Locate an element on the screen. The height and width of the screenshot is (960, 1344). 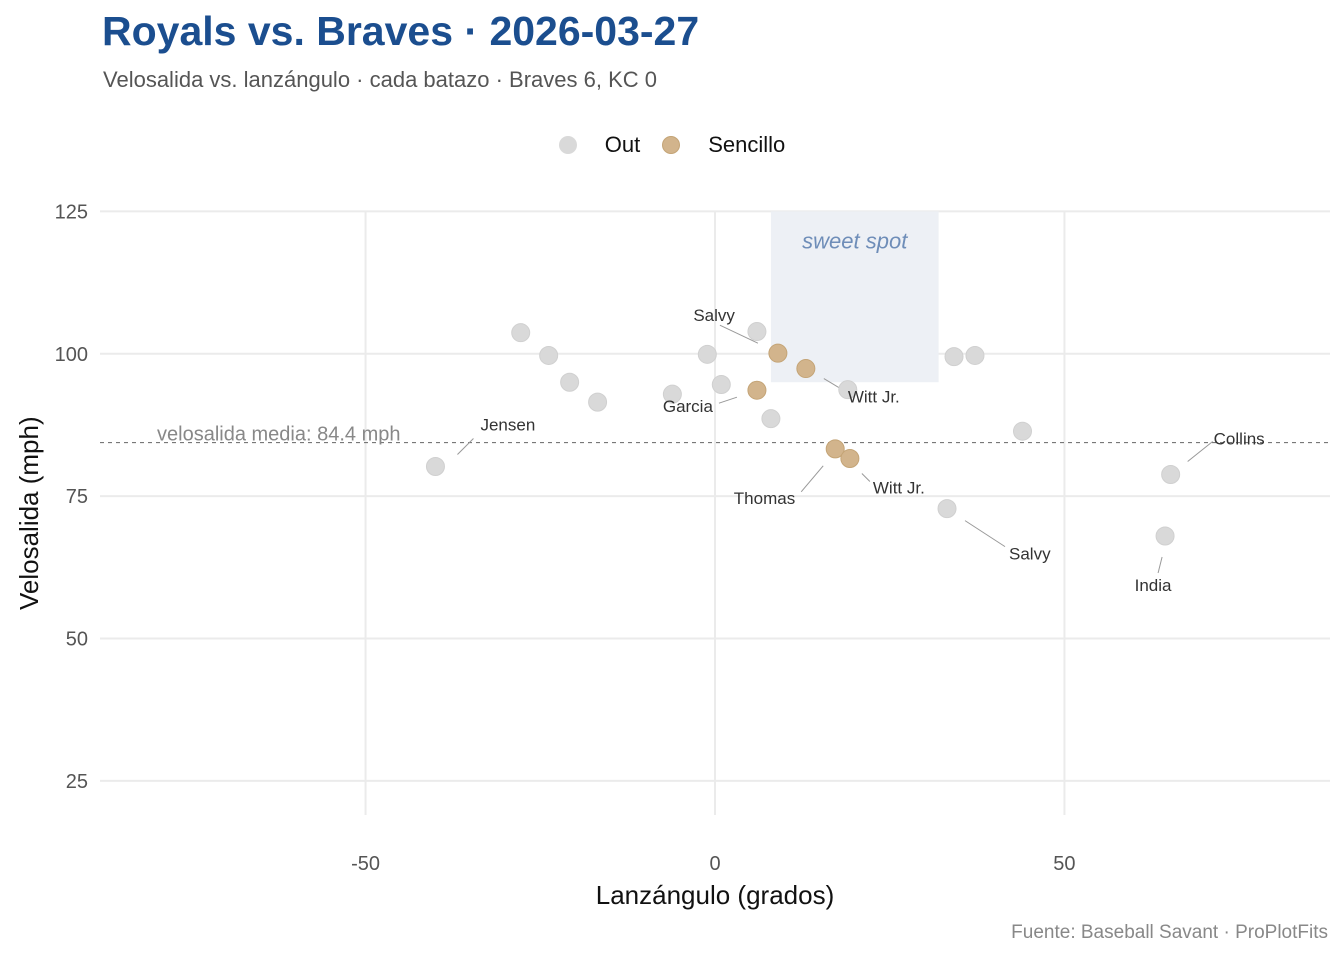
legend-label-out: Out is located at coordinates (622, 144).